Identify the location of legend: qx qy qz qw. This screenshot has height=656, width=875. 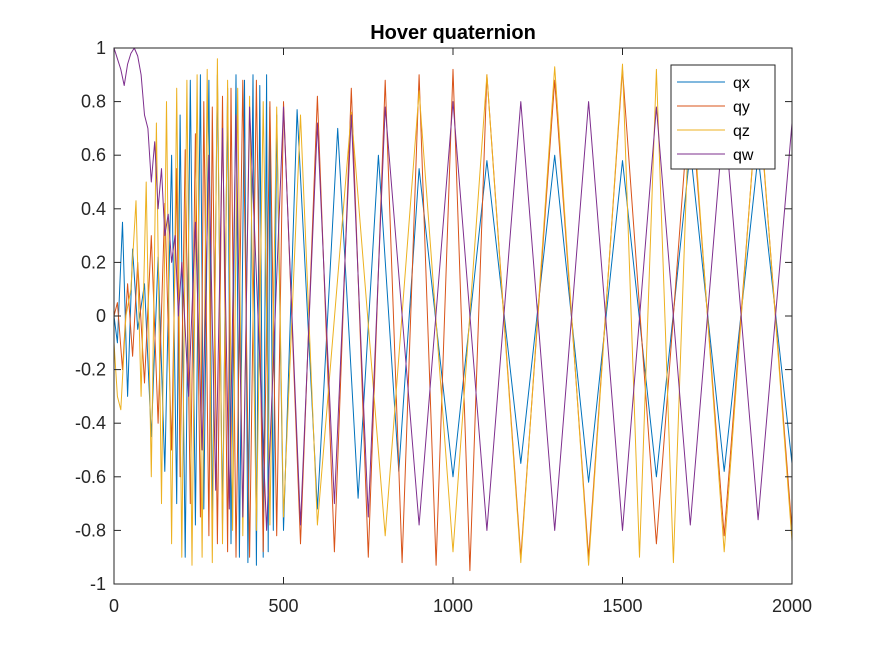
(723, 117).